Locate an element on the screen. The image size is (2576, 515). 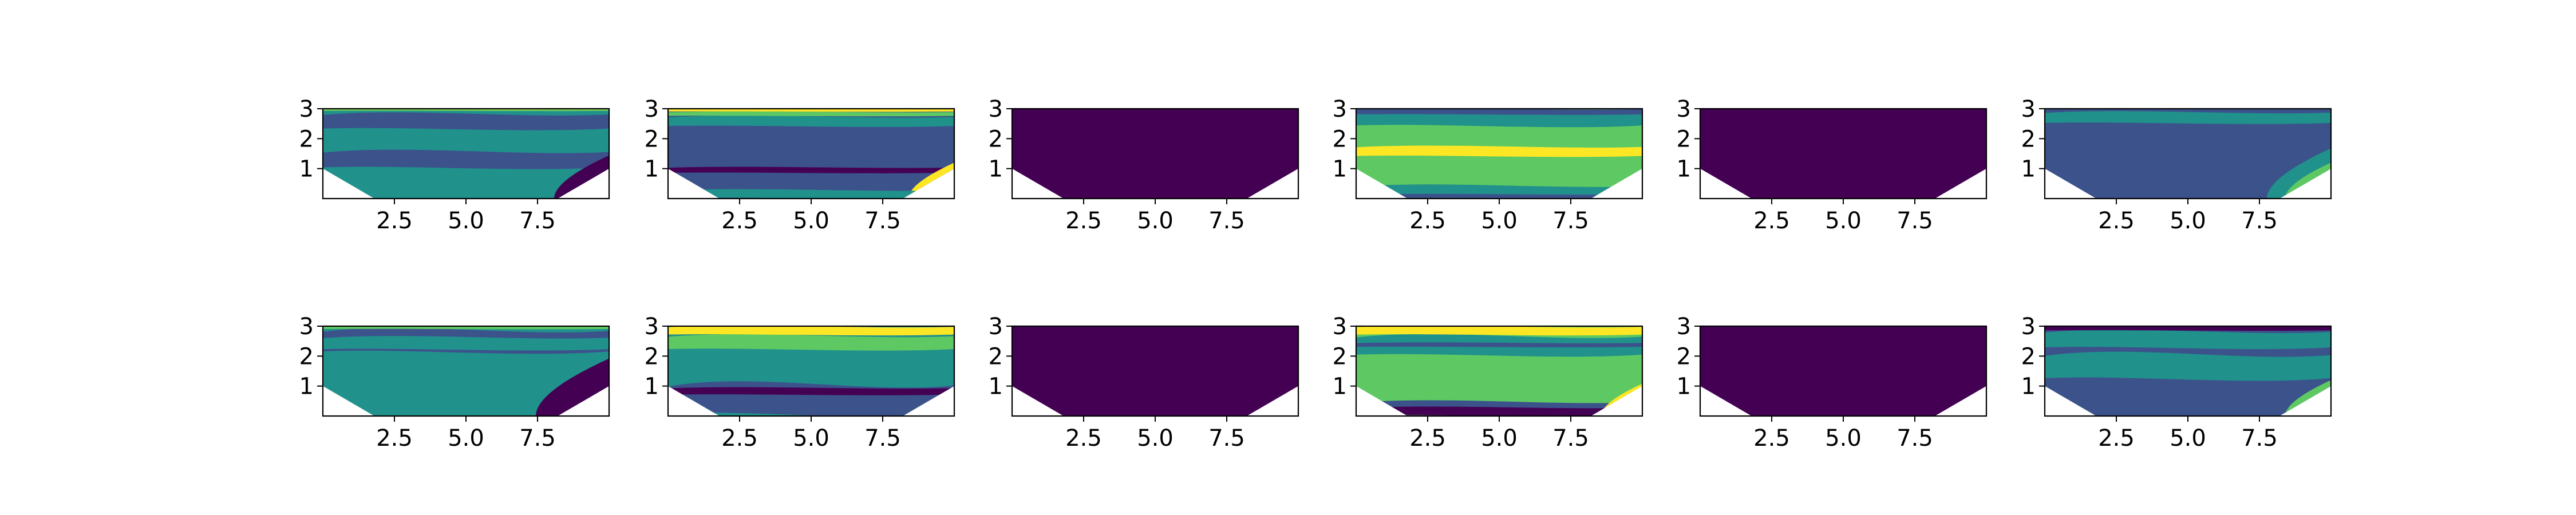
subplot-r2-c5: 1 2 3 2.5 5.0 7.5 is located at coordinates (1832, 382).